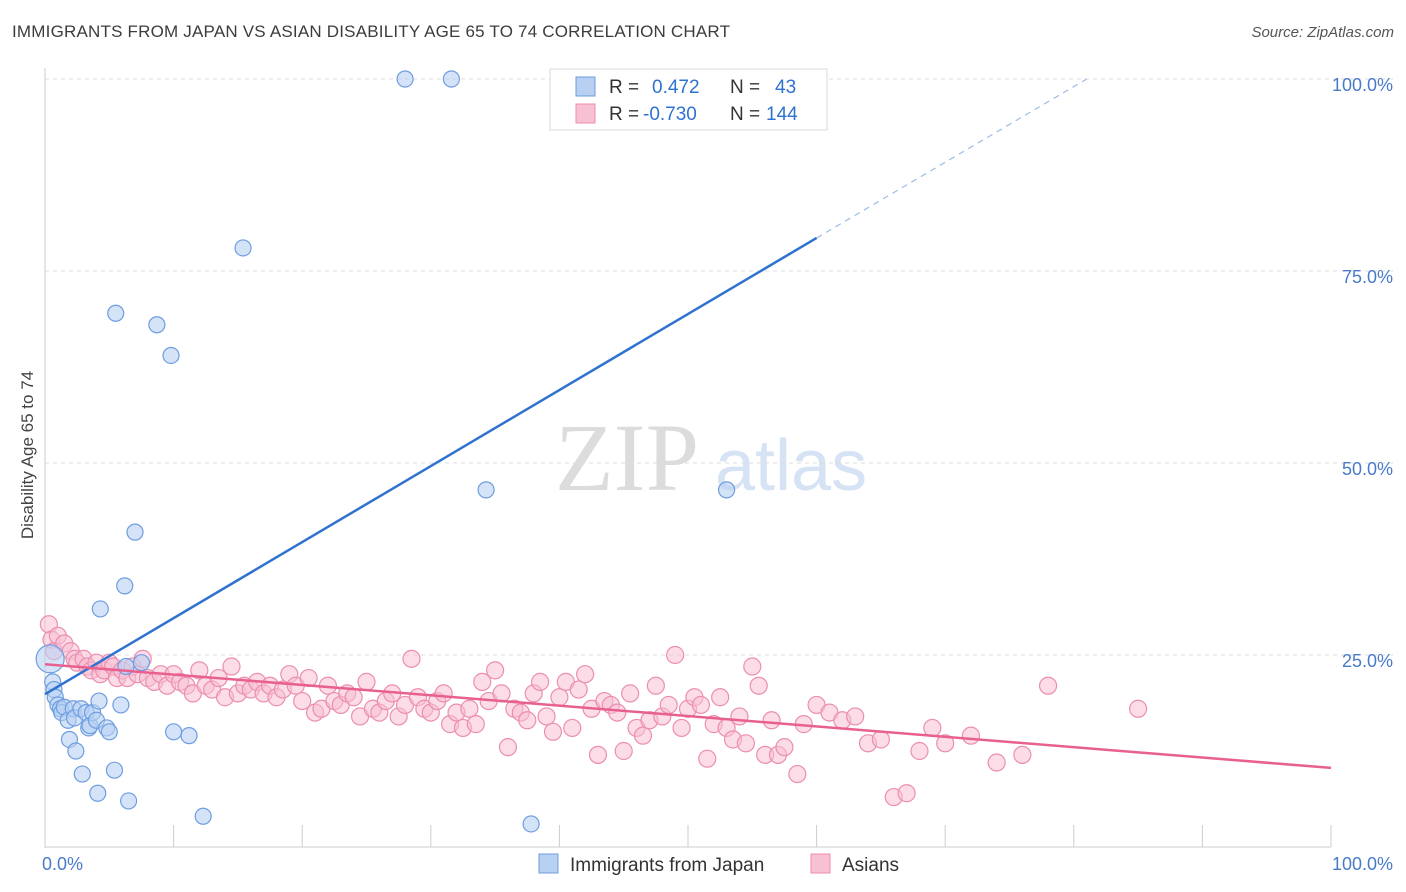 This screenshot has width=1406, height=892. Describe the element at coordinates (791, 466) in the screenshot. I see `watermark-atlas: atlas` at that location.